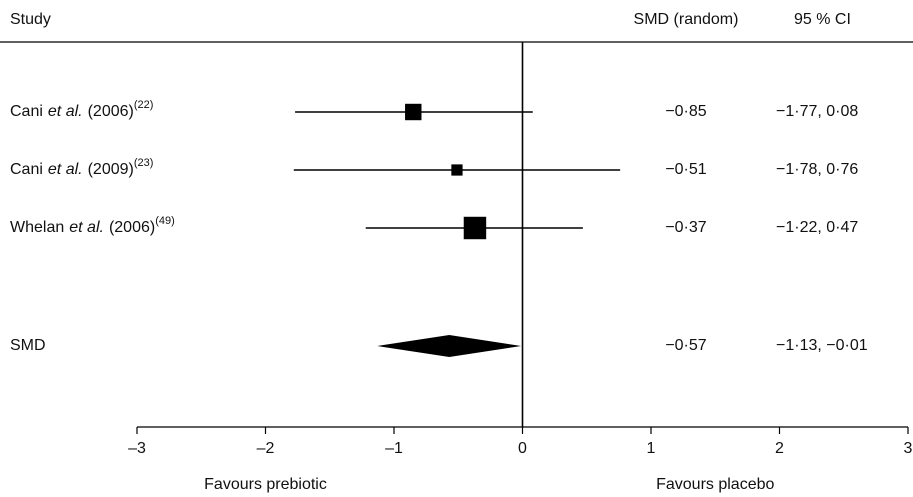 The image size is (913, 497). Describe the element at coordinates (779, 448) in the screenshot. I see `x-tick-label: 2` at that location.